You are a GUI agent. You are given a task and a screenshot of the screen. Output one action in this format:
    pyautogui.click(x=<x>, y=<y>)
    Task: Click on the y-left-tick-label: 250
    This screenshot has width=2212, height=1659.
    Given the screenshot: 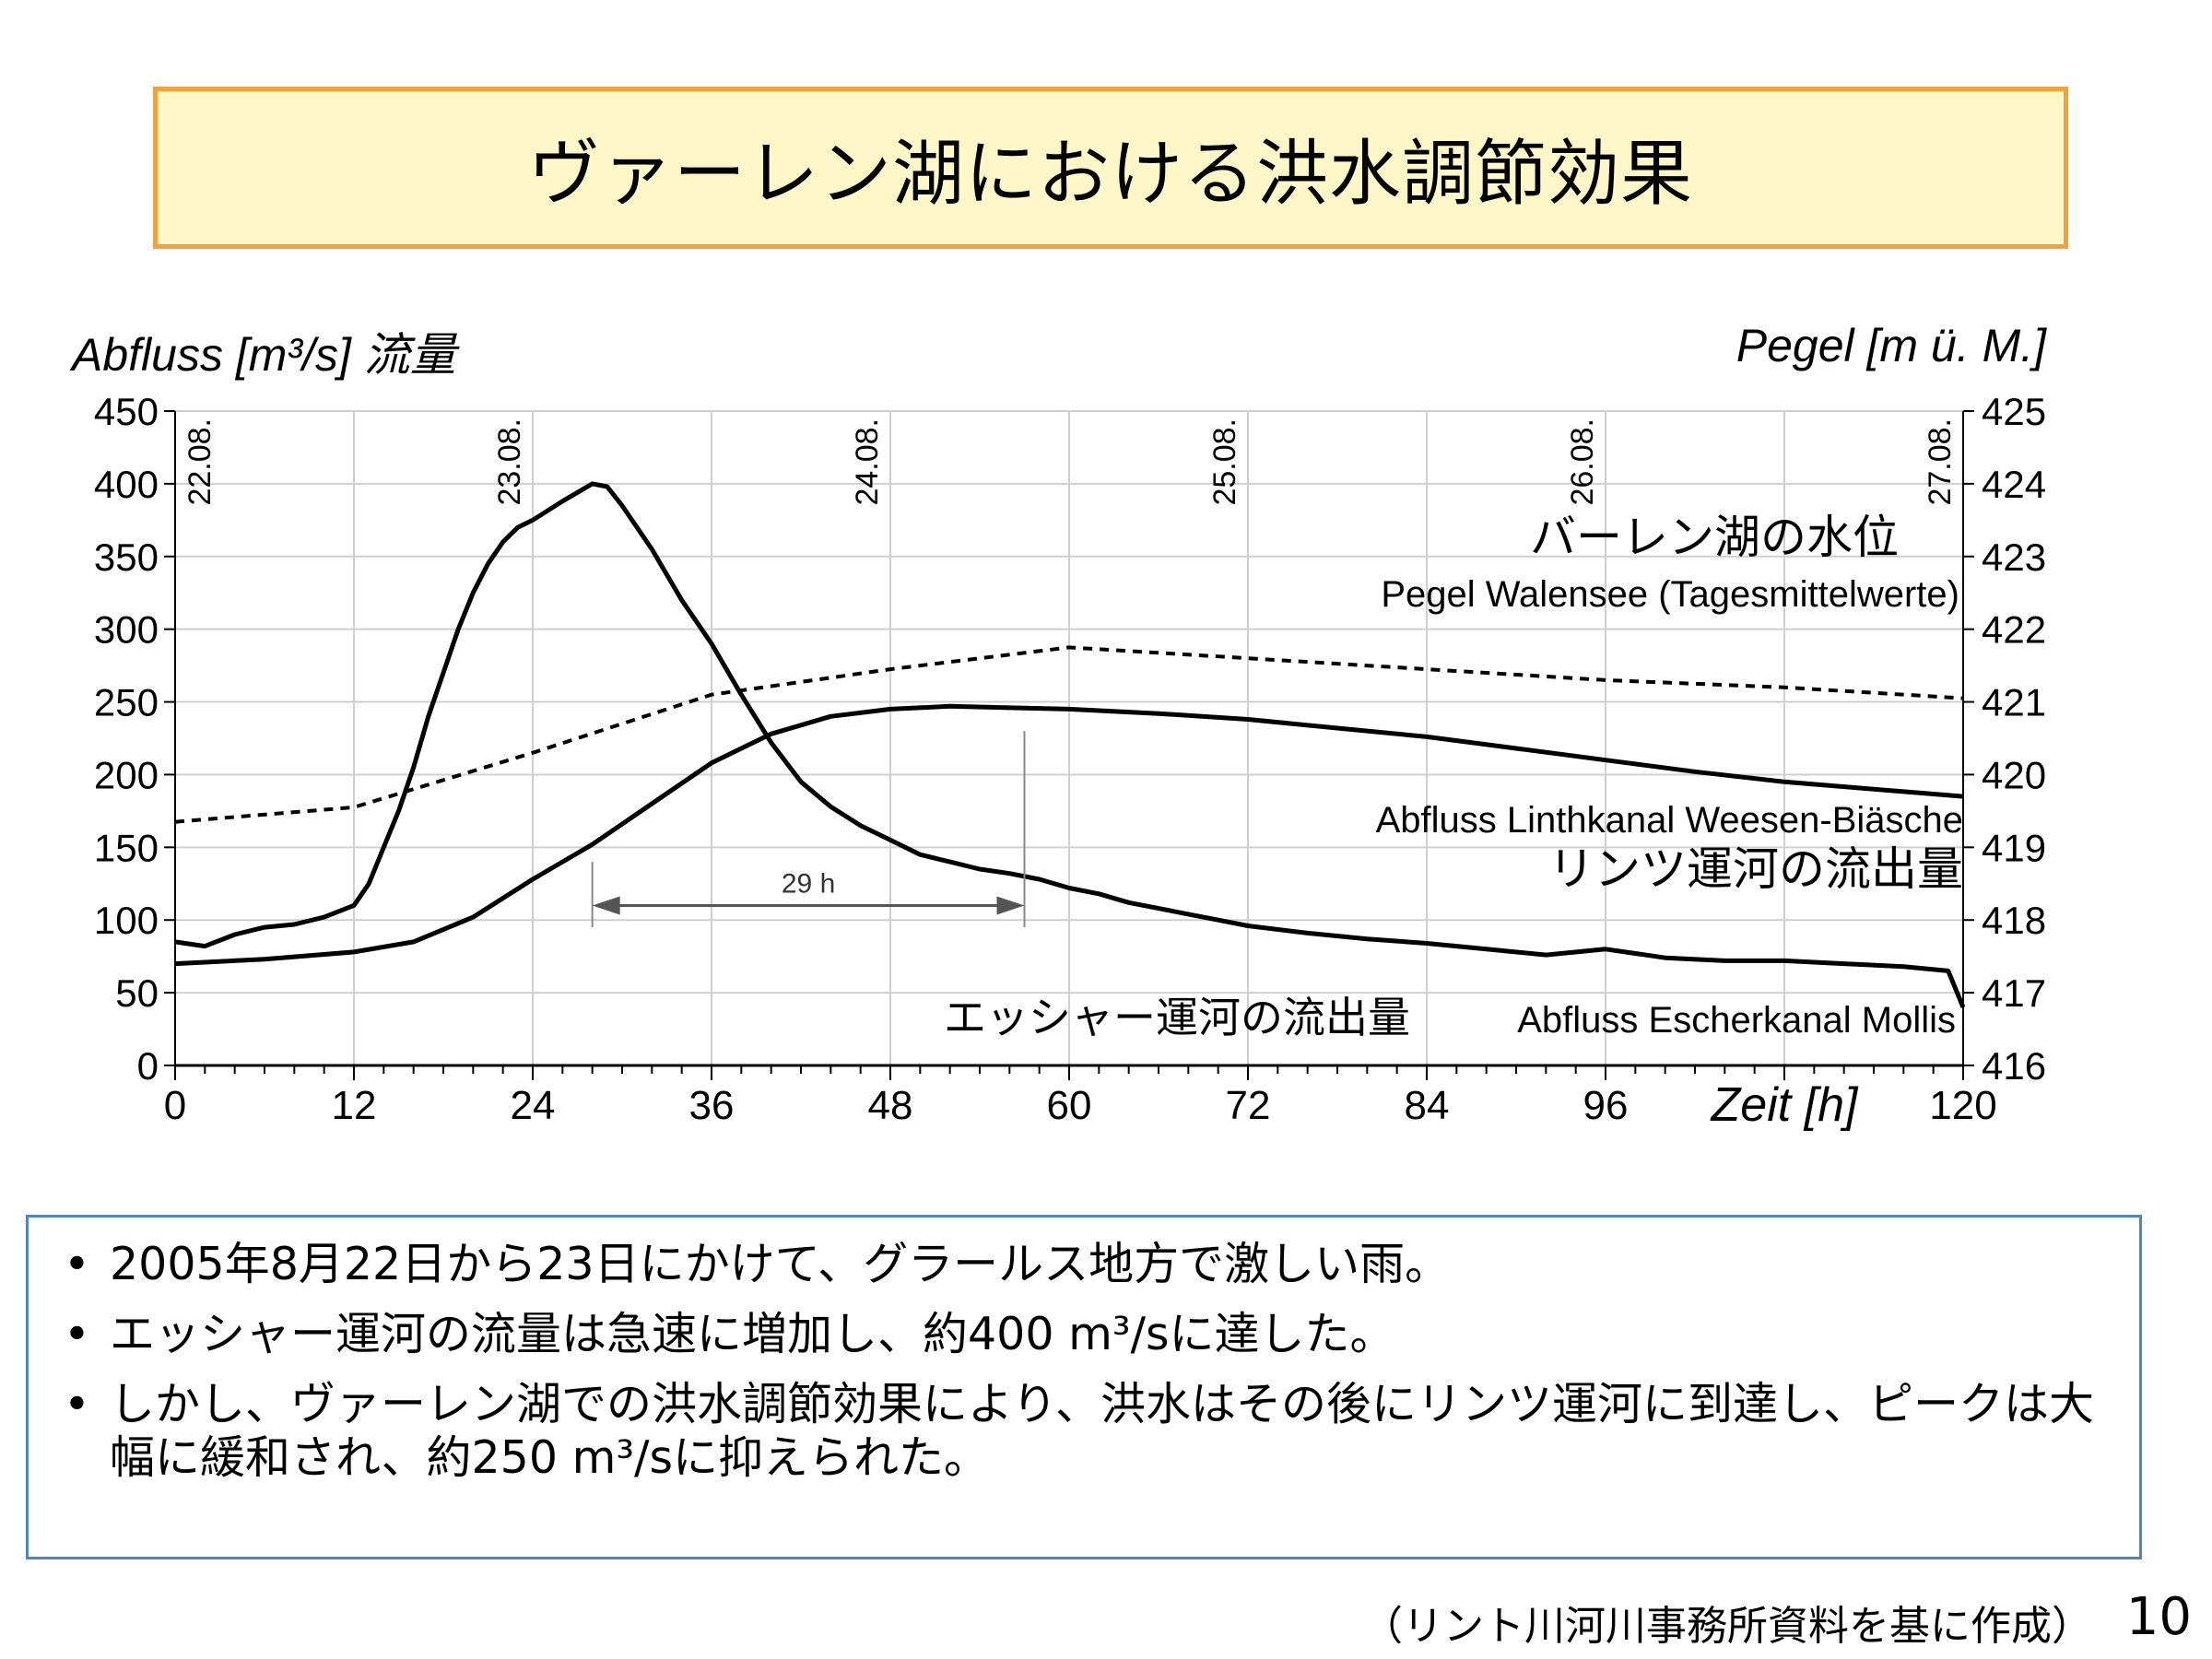 What is the action you would take?
    pyautogui.click(x=126, y=702)
    